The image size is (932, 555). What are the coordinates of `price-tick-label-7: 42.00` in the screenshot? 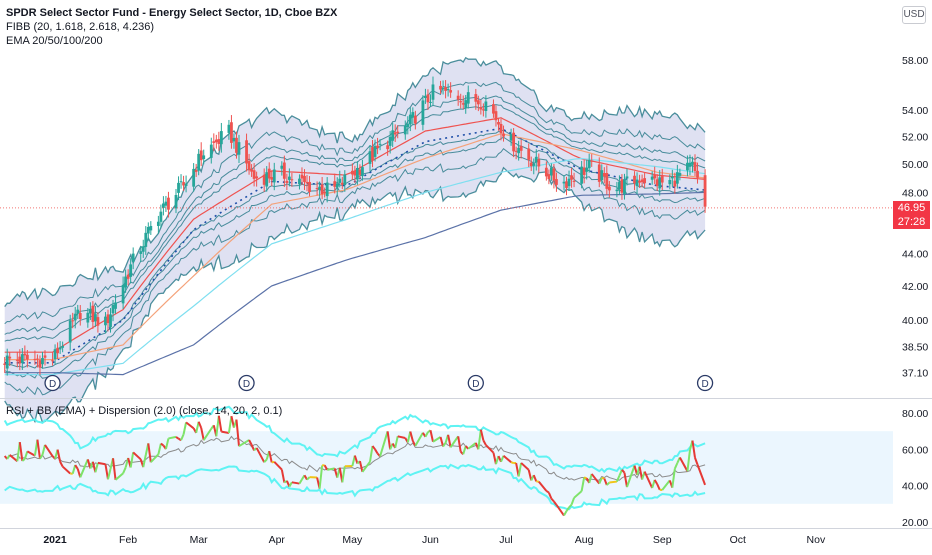 It's located at (915, 287).